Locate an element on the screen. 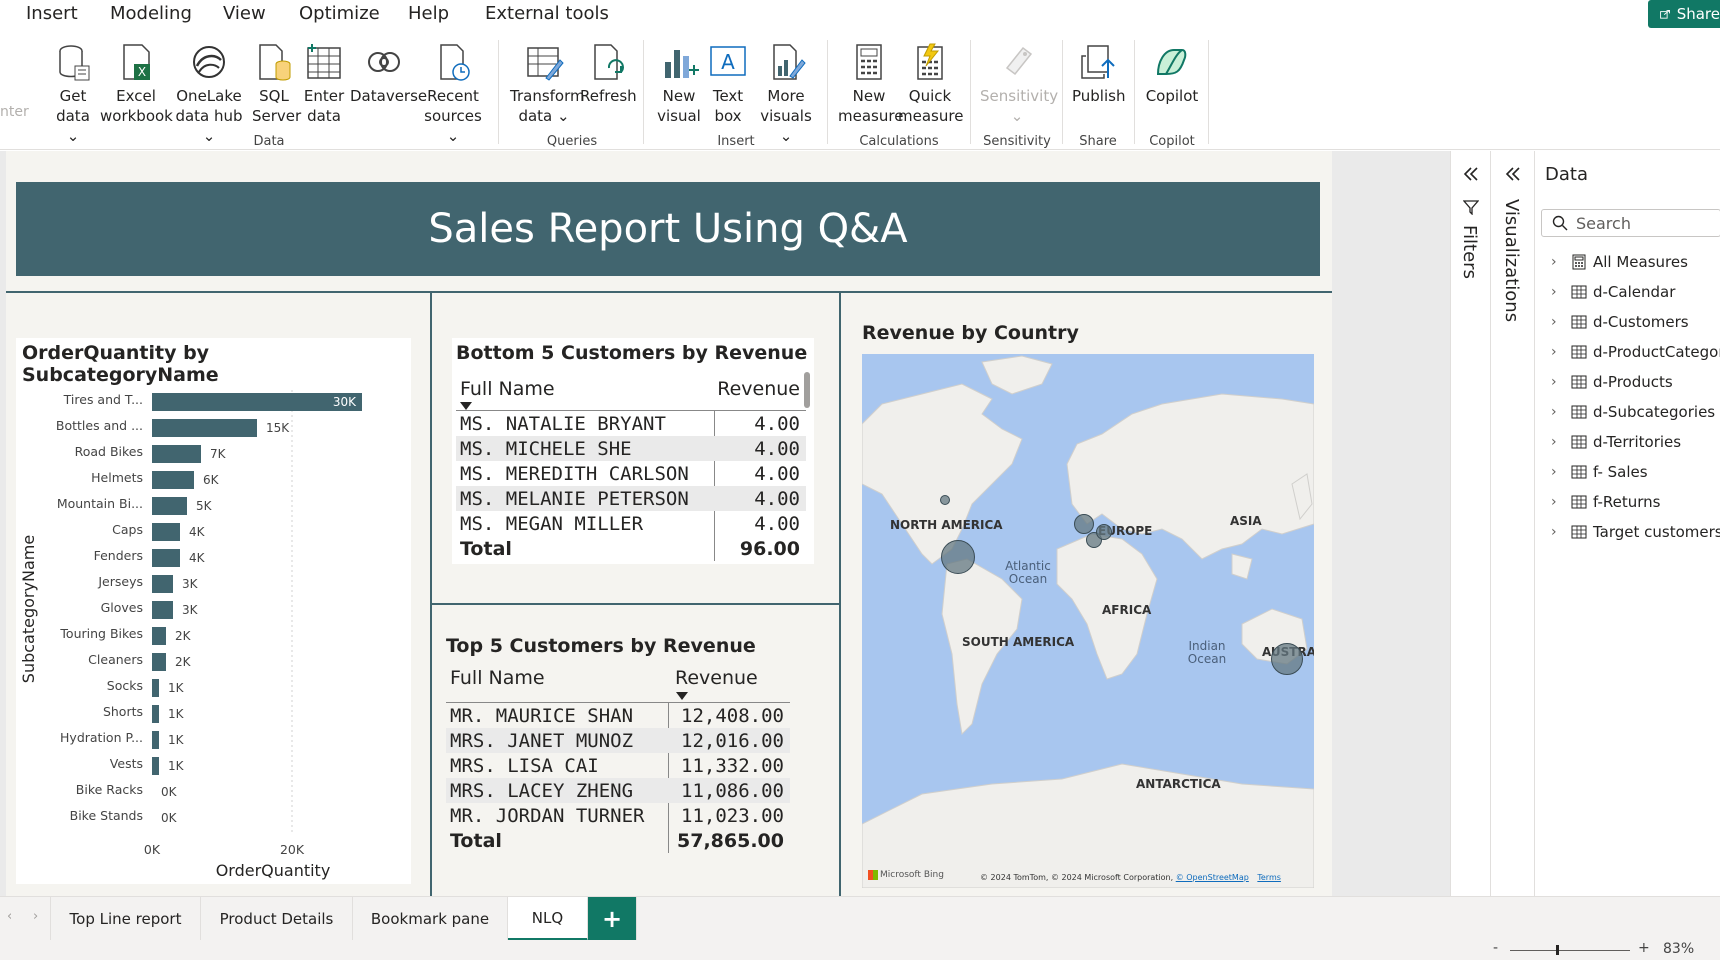 The height and width of the screenshot is (960, 1720). field-item: › f- Sales is located at coordinates (1599, 472).